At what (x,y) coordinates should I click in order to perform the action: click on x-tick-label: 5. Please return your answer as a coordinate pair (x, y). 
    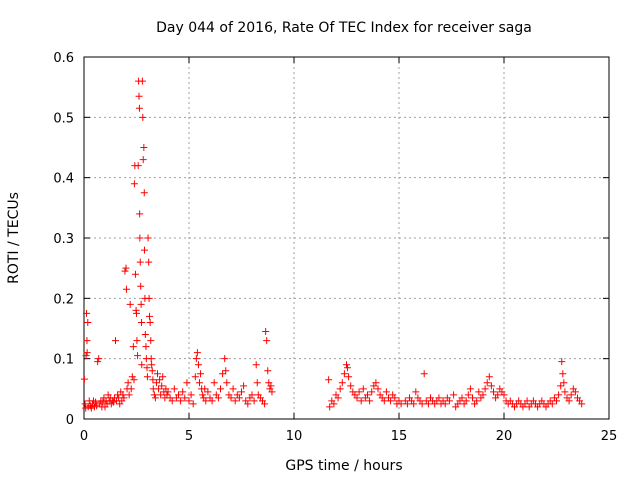
    Looking at the image, I should click on (189, 436).